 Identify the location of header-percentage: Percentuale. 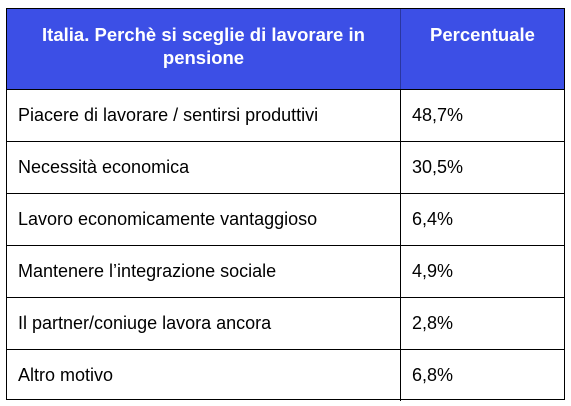
(482, 34).